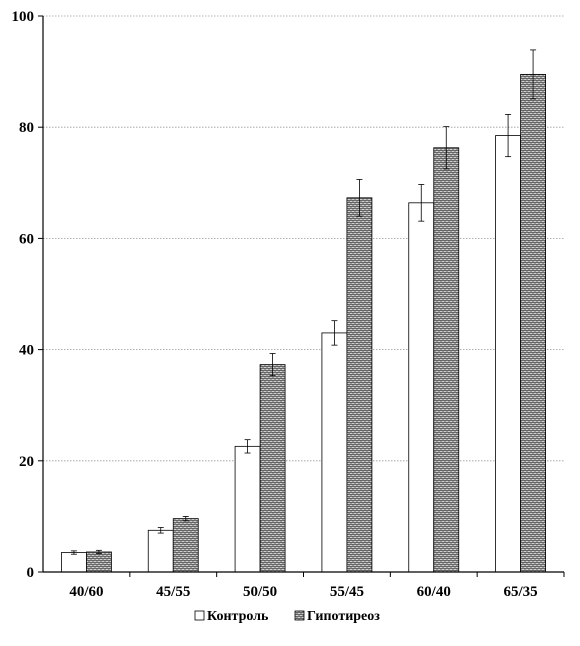  I want to click on y-tick-label: 100, so click(23, 17).